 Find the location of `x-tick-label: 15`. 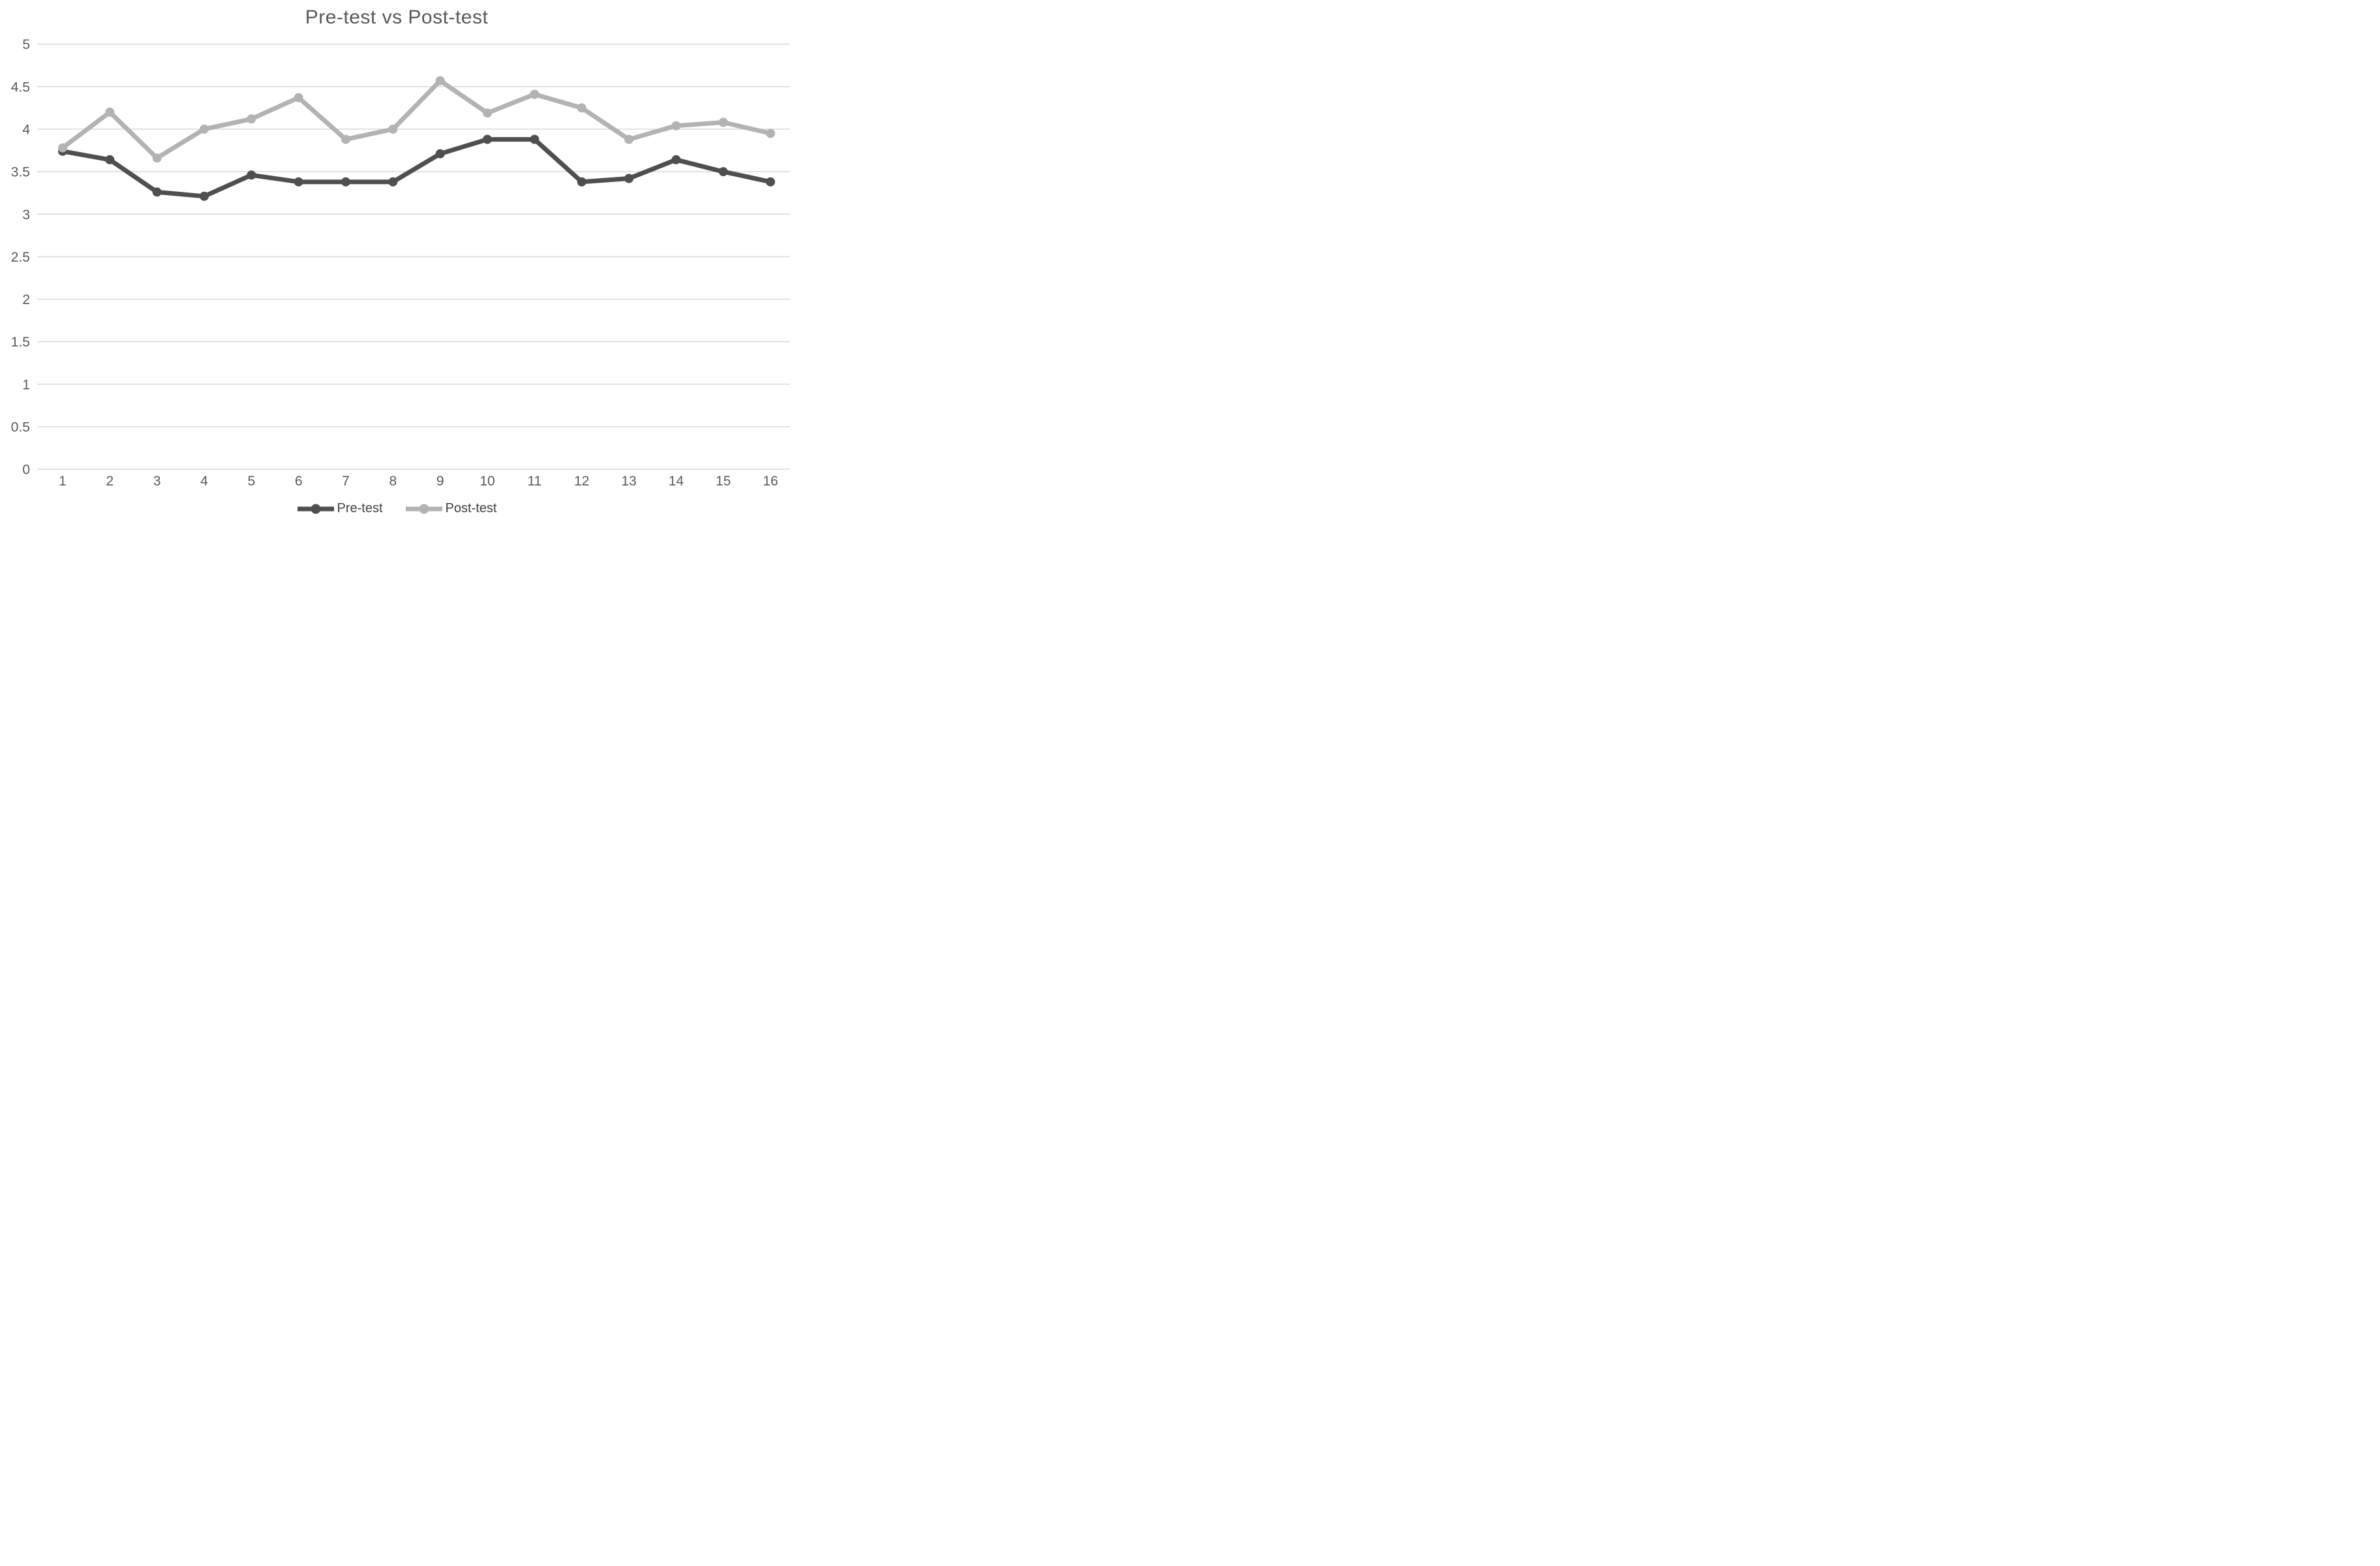

x-tick-label: 15 is located at coordinates (723, 481).